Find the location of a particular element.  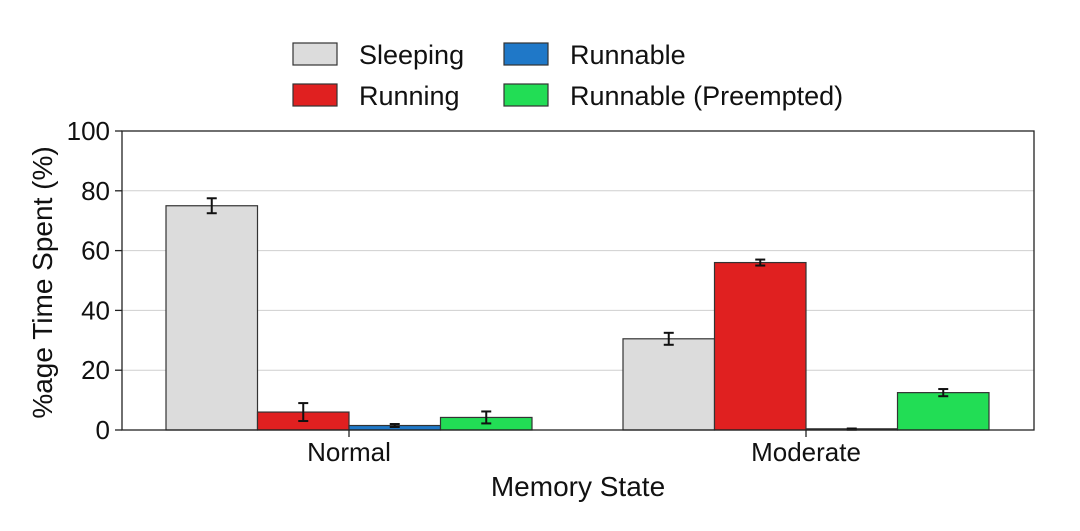

y-tick-label: 60 is located at coordinates (95, 251).